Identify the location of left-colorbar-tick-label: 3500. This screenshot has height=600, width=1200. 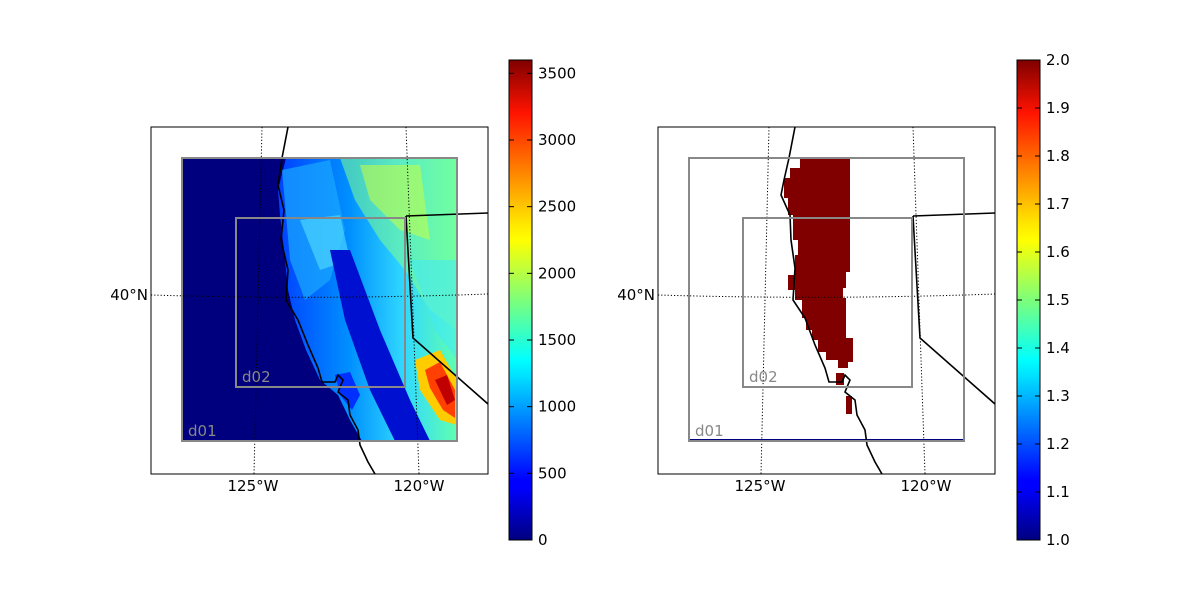
(557, 73).